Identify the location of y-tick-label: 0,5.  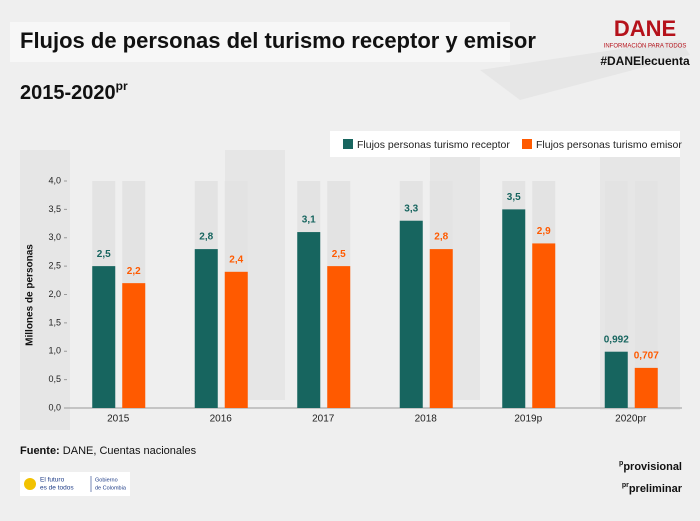
(54, 379).